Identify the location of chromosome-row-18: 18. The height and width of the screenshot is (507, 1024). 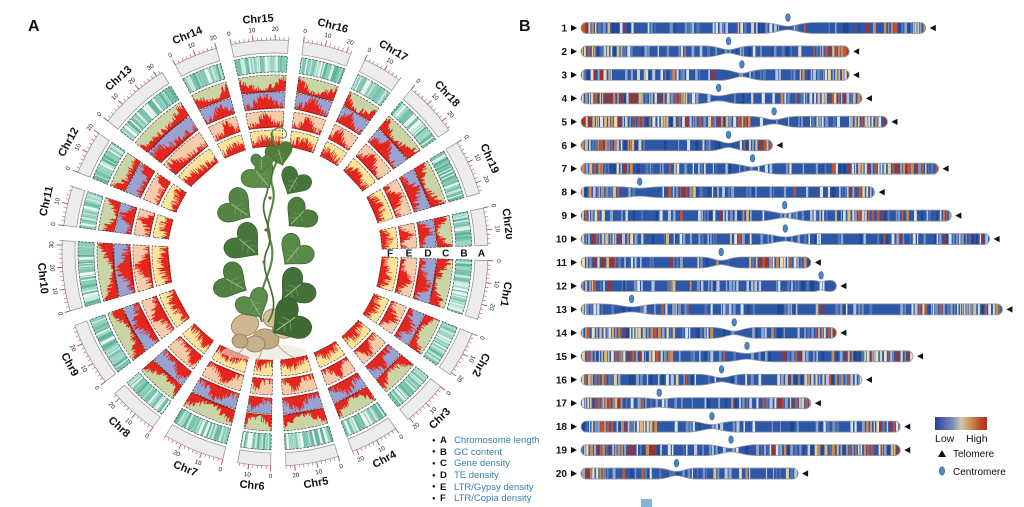
(733, 422).